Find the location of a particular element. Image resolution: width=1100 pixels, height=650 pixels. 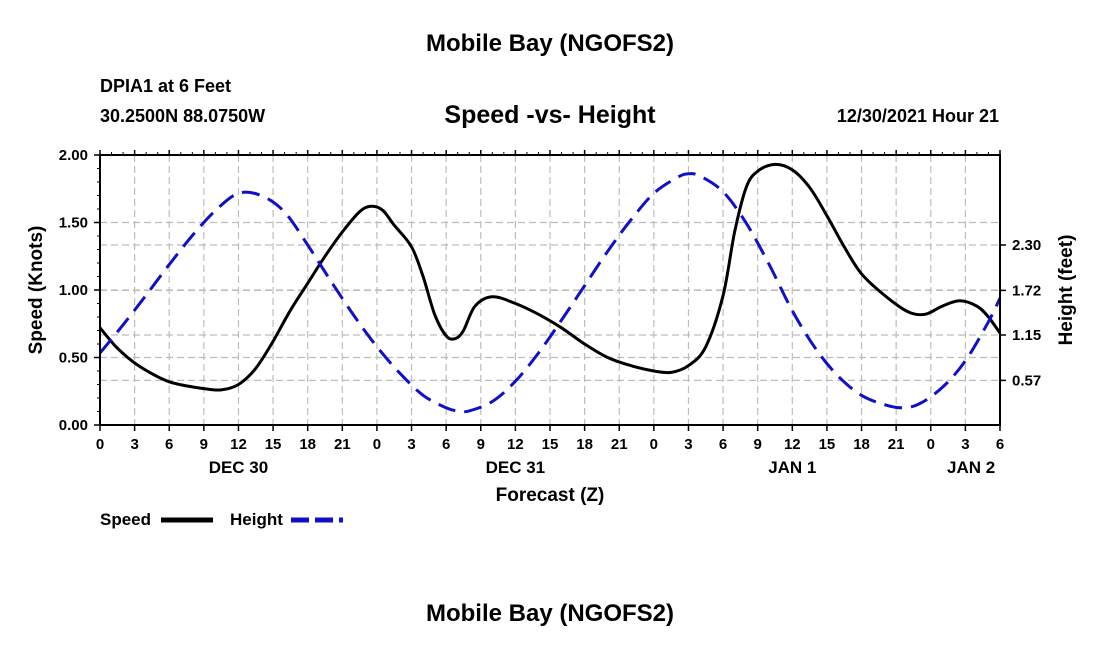

forecast-datetime: 12/30/2021 Hour 21 is located at coordinates (917, 116).